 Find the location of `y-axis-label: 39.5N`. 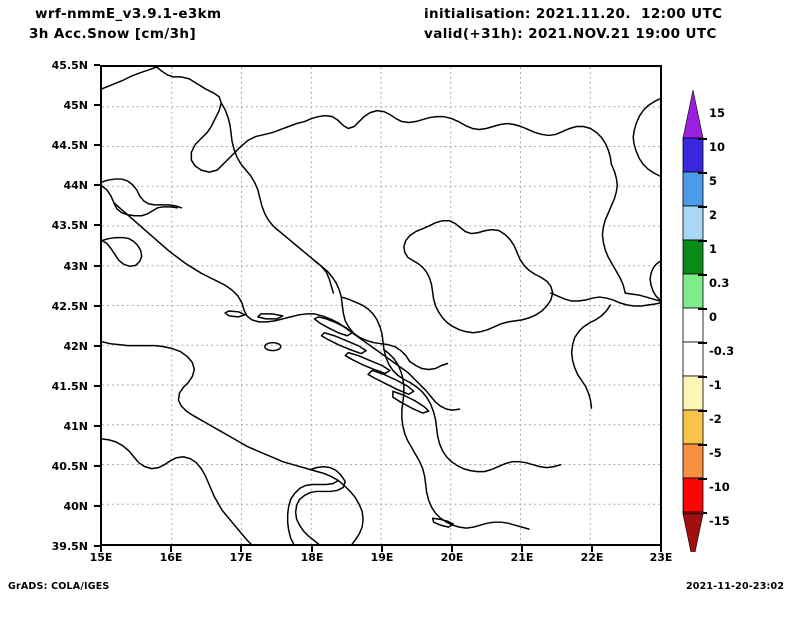

y-axis-label: 39.5N is located at coordinates (69, 546).